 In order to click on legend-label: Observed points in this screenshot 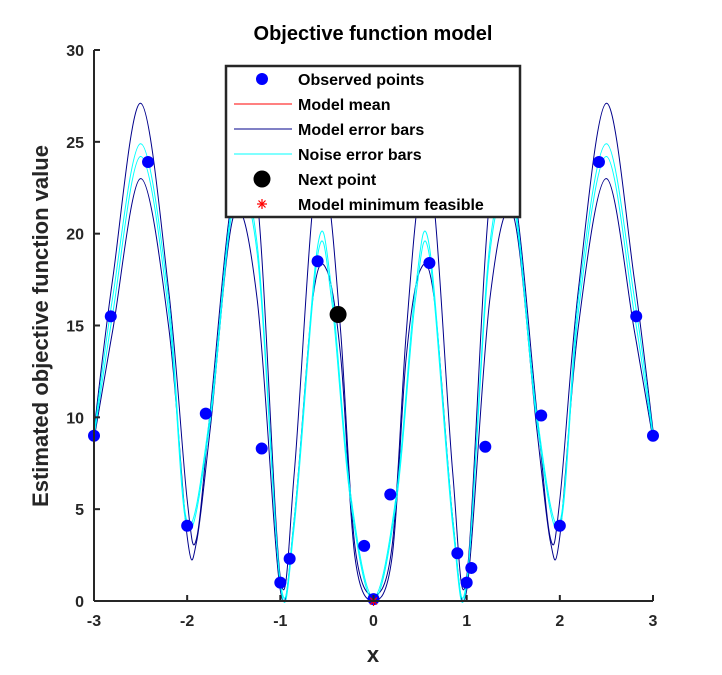, I will do `click(361, 80)`.